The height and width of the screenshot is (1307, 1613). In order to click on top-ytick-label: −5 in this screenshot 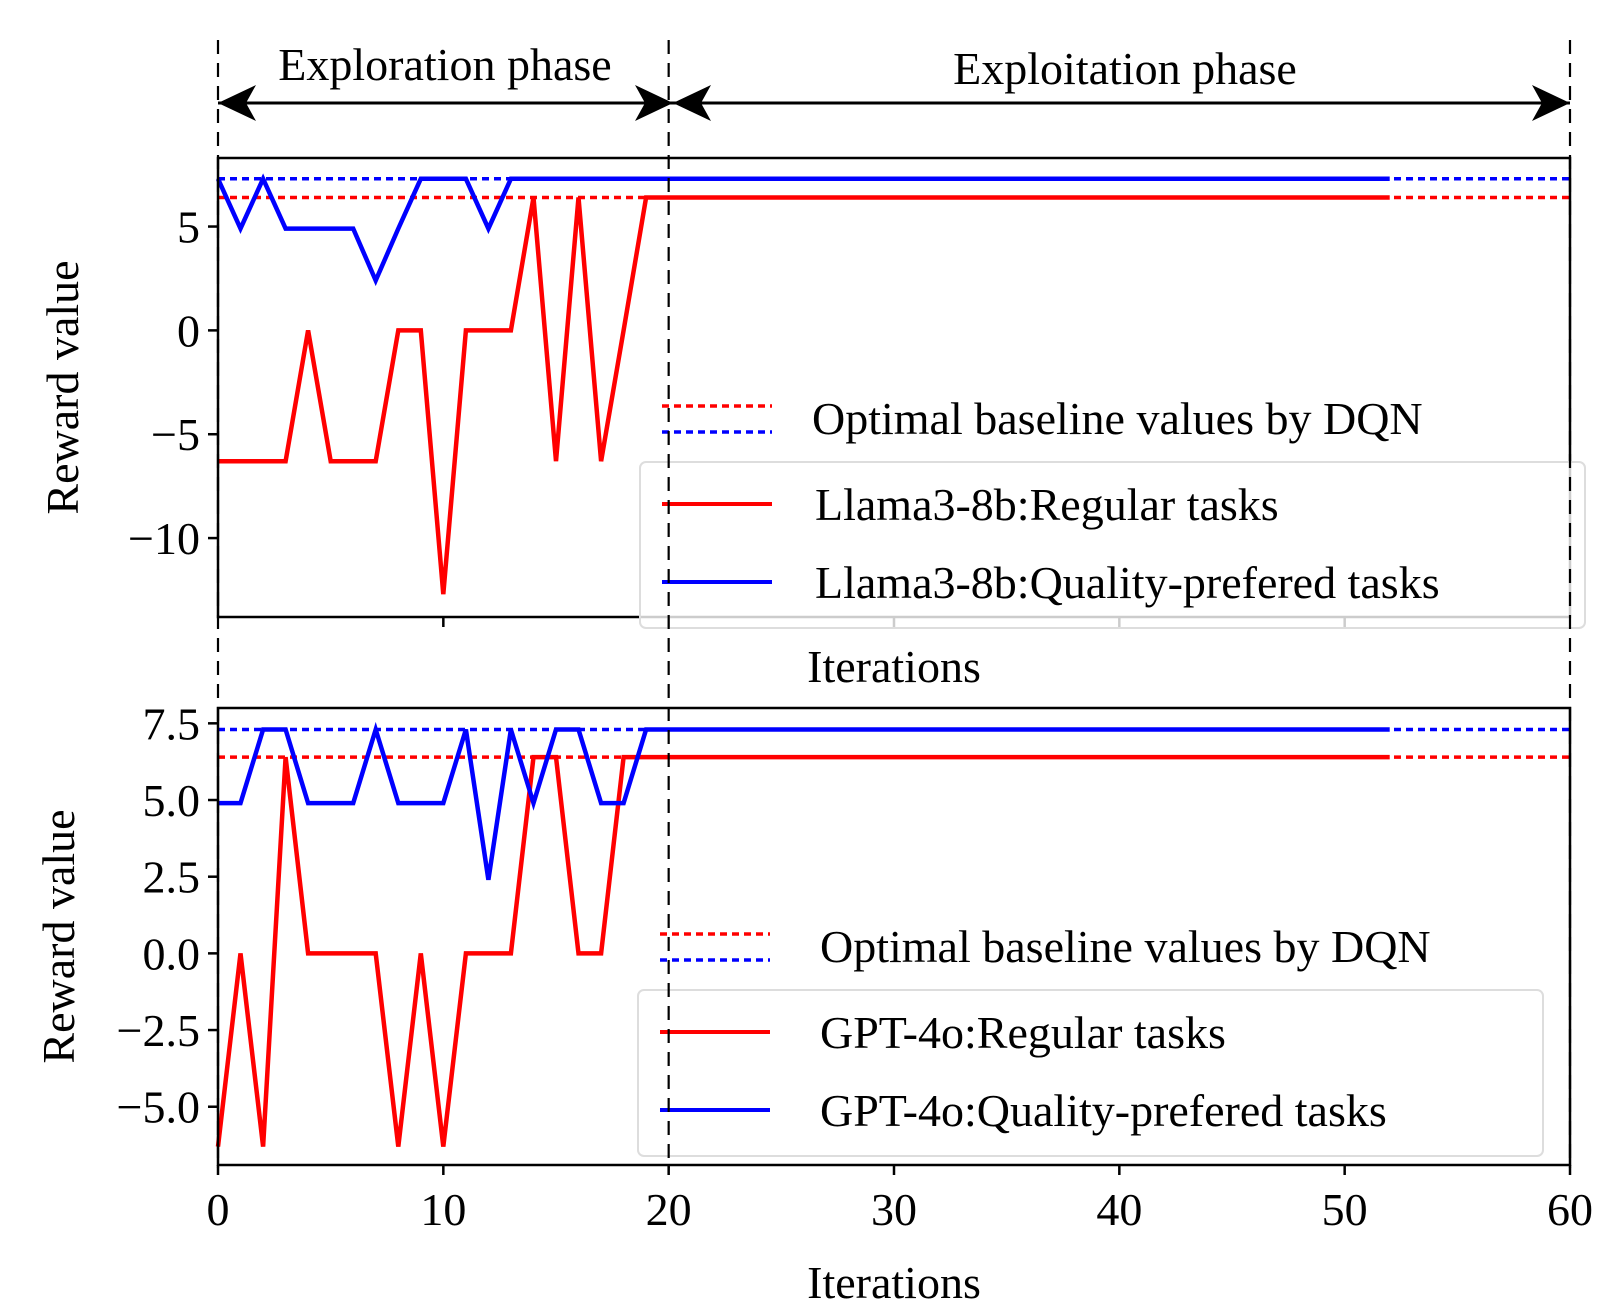, I will do `click(175, 434)`.